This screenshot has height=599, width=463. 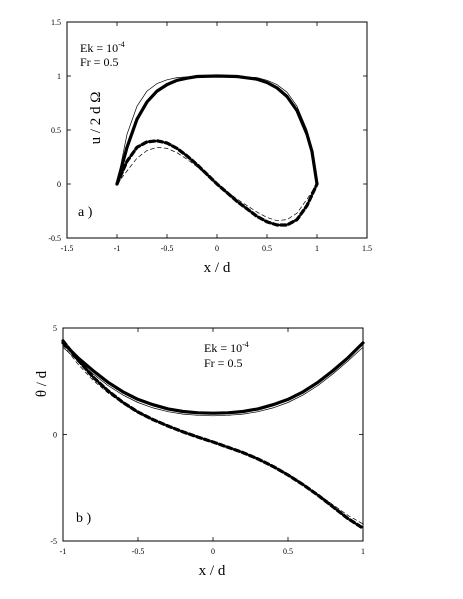 What do you see at coordinates (55, 435) in the screenshot?
I see `panel-b-y-tick-label: 0` at bounding box center [55, 435].